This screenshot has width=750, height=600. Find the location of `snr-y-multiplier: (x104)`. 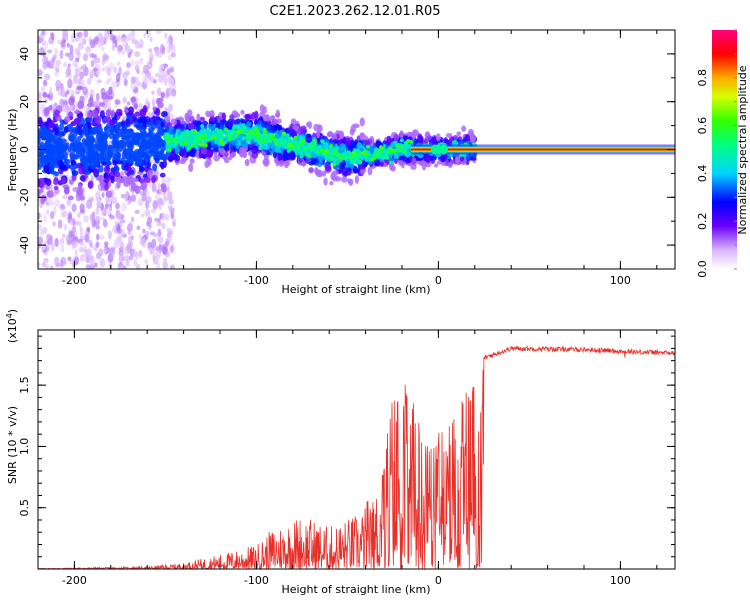

snr-y-multiplier: (x104) is located at coordinates (12, 326).